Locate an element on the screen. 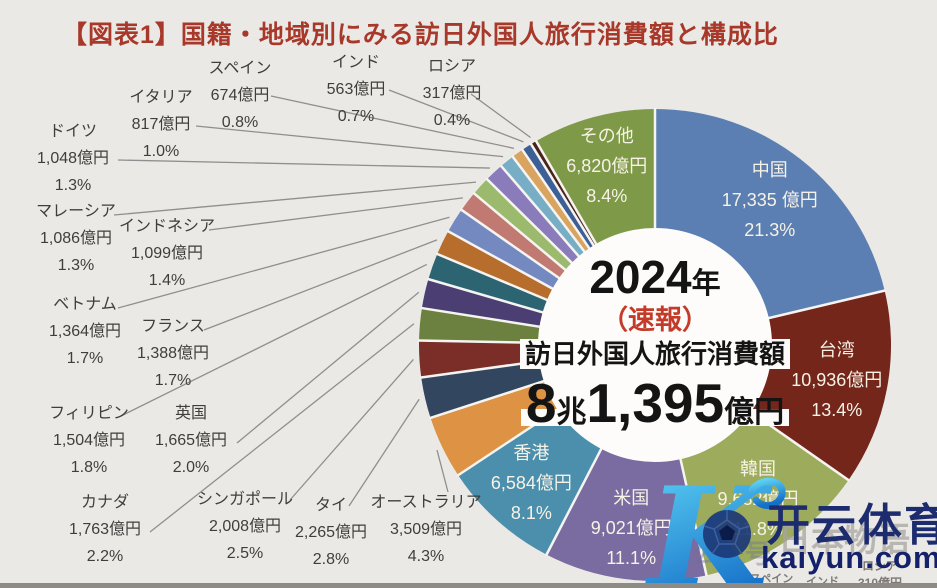  chart-title: 【図表1】国籍・地域別にみる訪日外国人旅行消費額と構成比 is located at coordinates (420, 35).